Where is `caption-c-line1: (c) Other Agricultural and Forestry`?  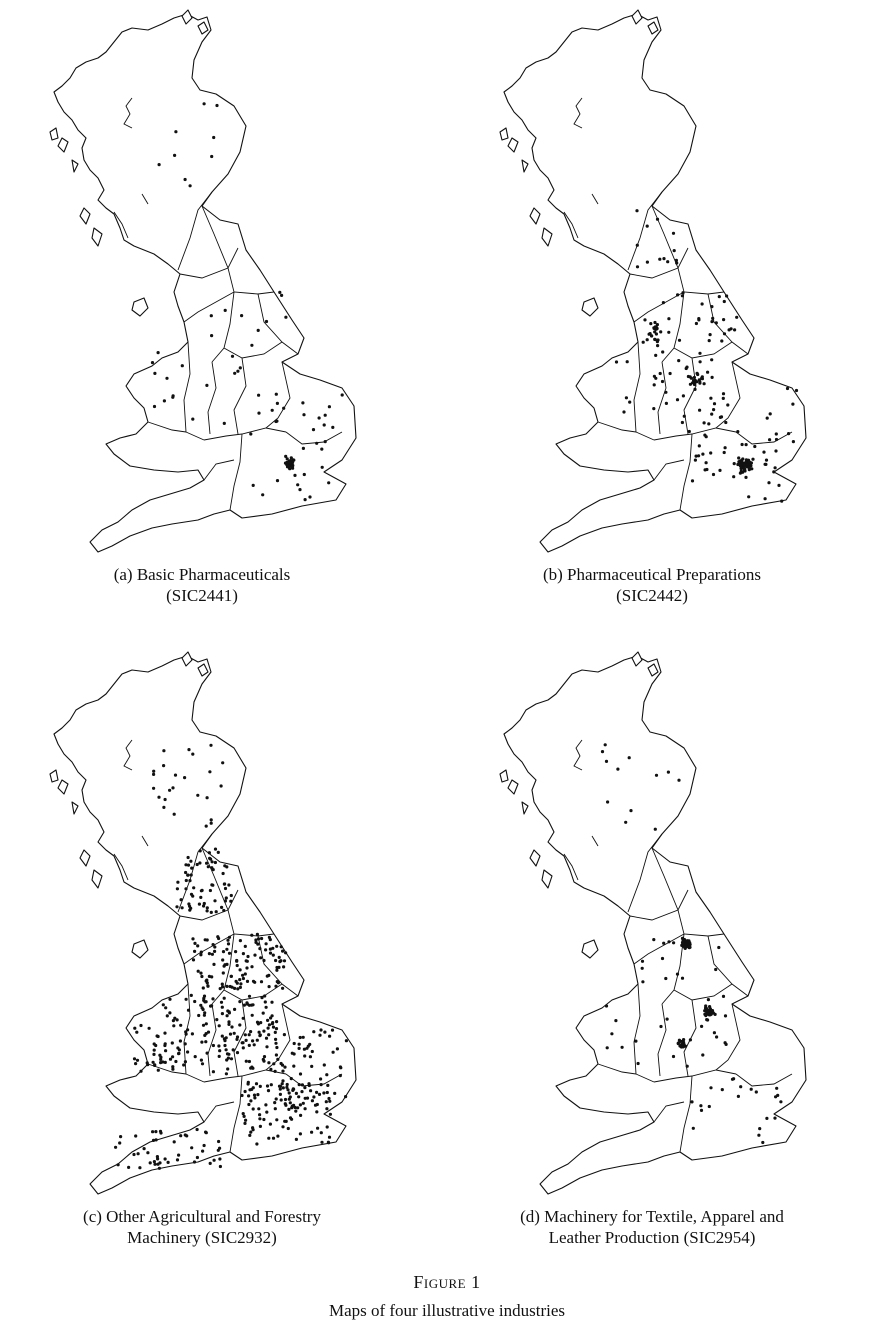
caption-c-line1: (c) Other Agricultural and Forestry is located at coordinates (202, 1216).